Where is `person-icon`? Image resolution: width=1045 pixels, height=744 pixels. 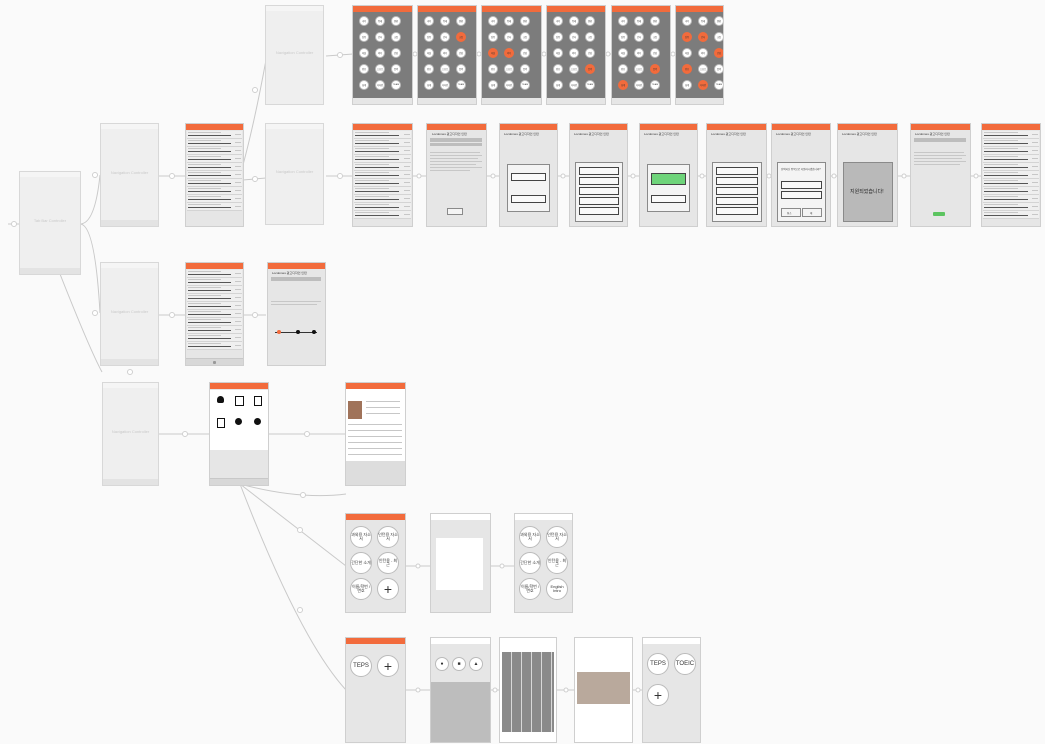 person-icon is located at coordinates (220, 399).